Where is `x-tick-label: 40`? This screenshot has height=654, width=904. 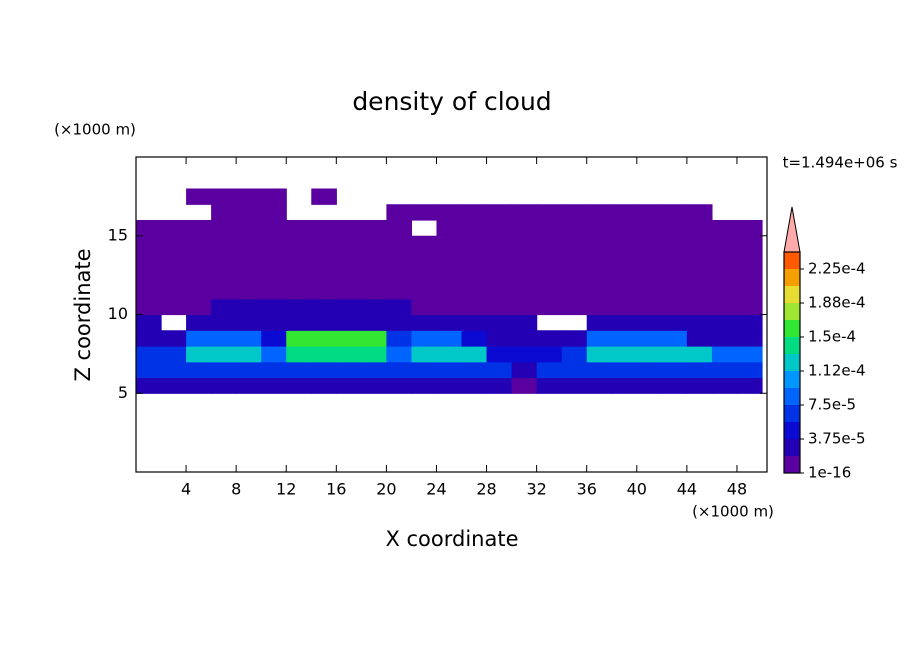
x-tick-label: 40 is located at coordinates (637, 489).